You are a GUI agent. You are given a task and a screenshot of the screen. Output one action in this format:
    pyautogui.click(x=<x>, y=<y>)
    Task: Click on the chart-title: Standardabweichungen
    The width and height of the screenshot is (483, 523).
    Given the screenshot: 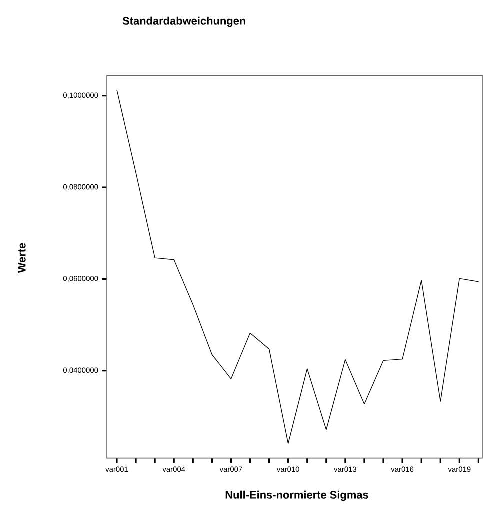 What is the action you would take?
    pyautogui.click(x=184, y=22)
    